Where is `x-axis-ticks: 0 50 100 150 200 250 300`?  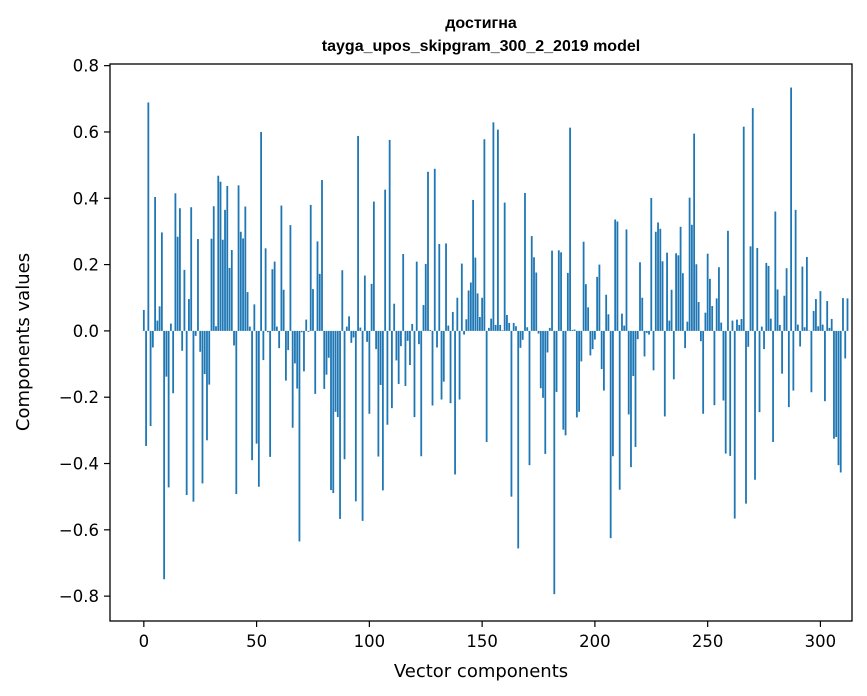 x-axis-ticks: 0 50 100 150 200 250 300 is located at coordinates (487, 636).